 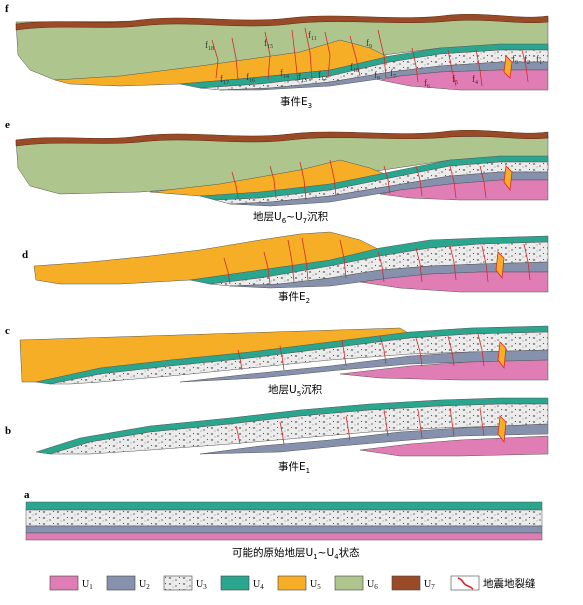 I want to click on svg-text: f3, so click(x=515, y=60).